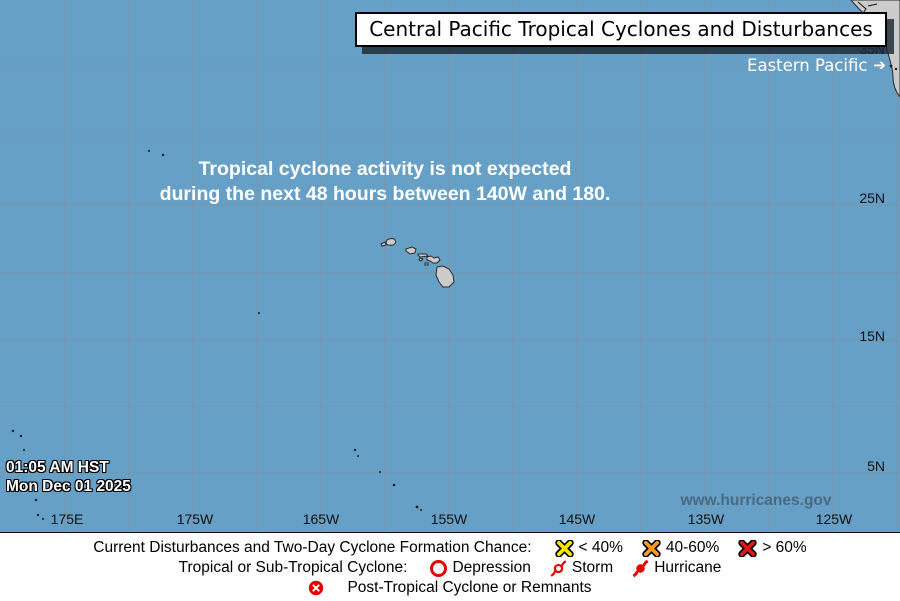  I want to click on x-mark-medium-icon, so click(651, 548).